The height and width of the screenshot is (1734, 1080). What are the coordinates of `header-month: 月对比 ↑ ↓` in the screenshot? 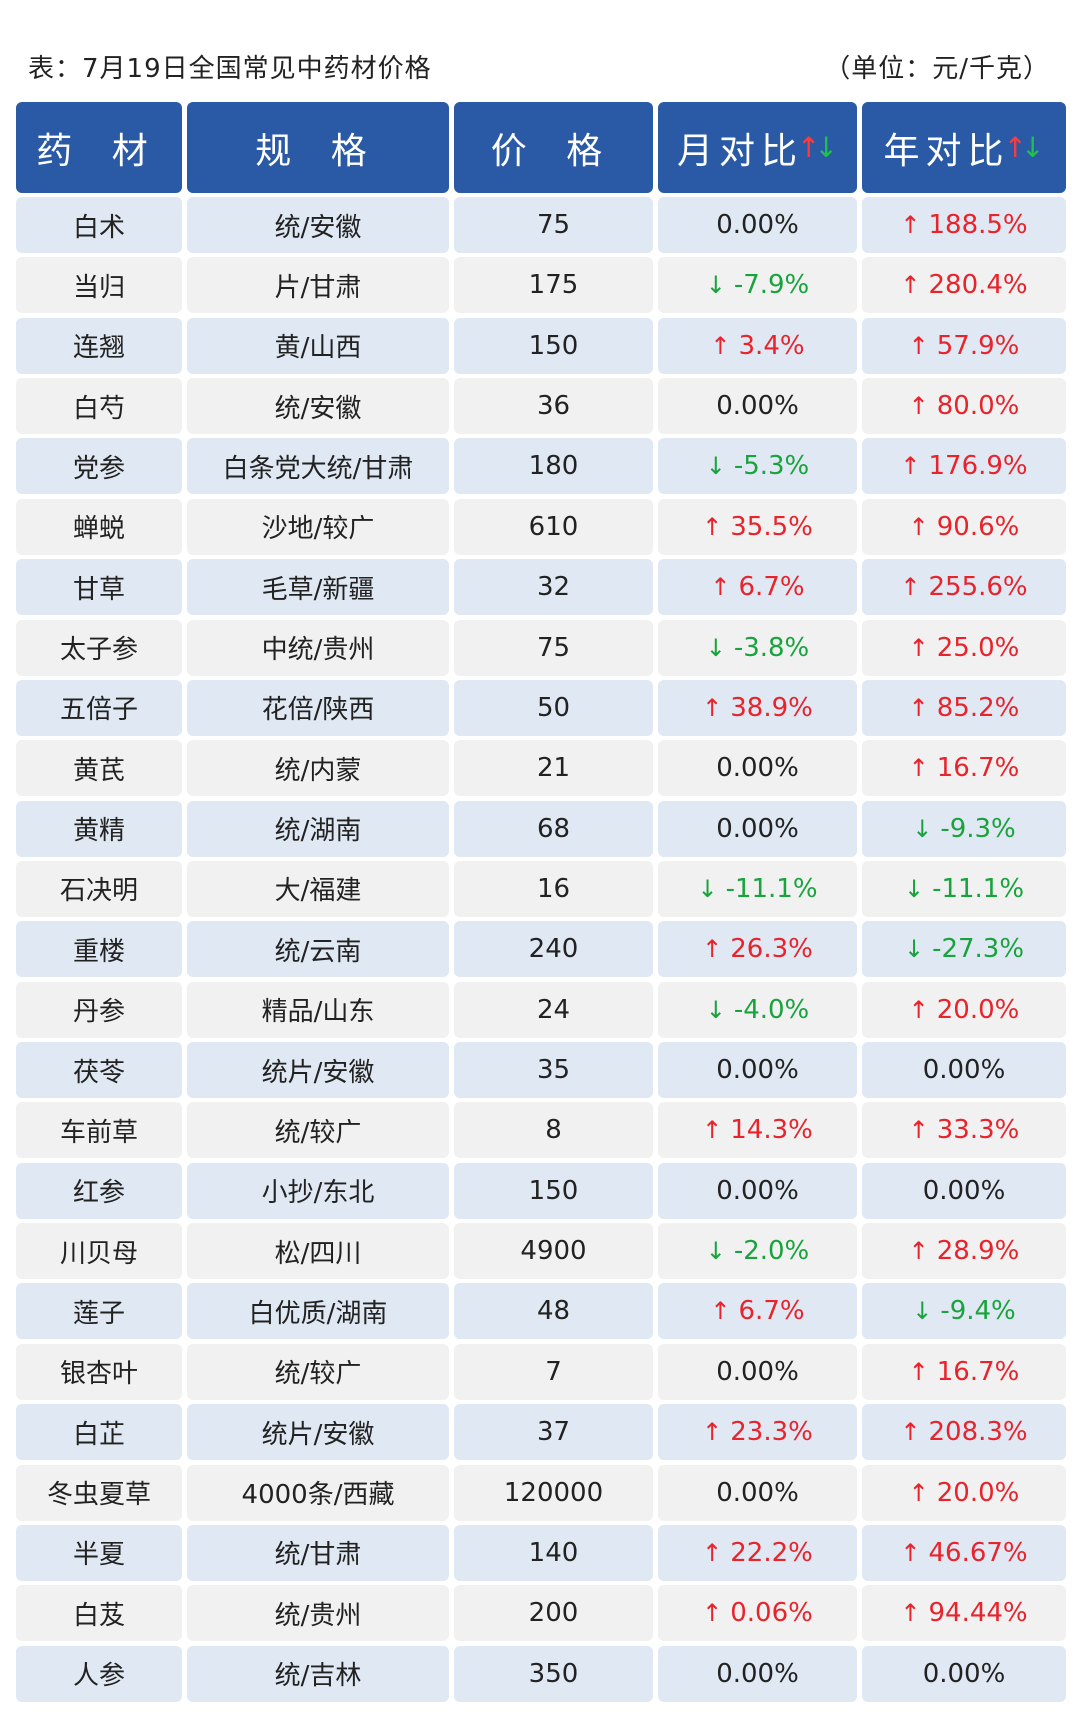 It's located at (757, 147).